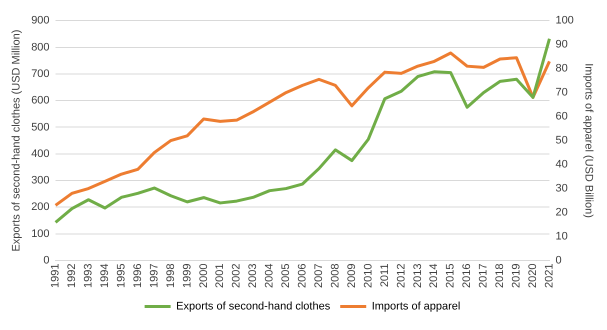 This screenshot has width=607, height=330. What do you see at coordinates (121, 276) in the screenshot?
I see `x-tick-label: 1995` at bounding box center [121, 276].